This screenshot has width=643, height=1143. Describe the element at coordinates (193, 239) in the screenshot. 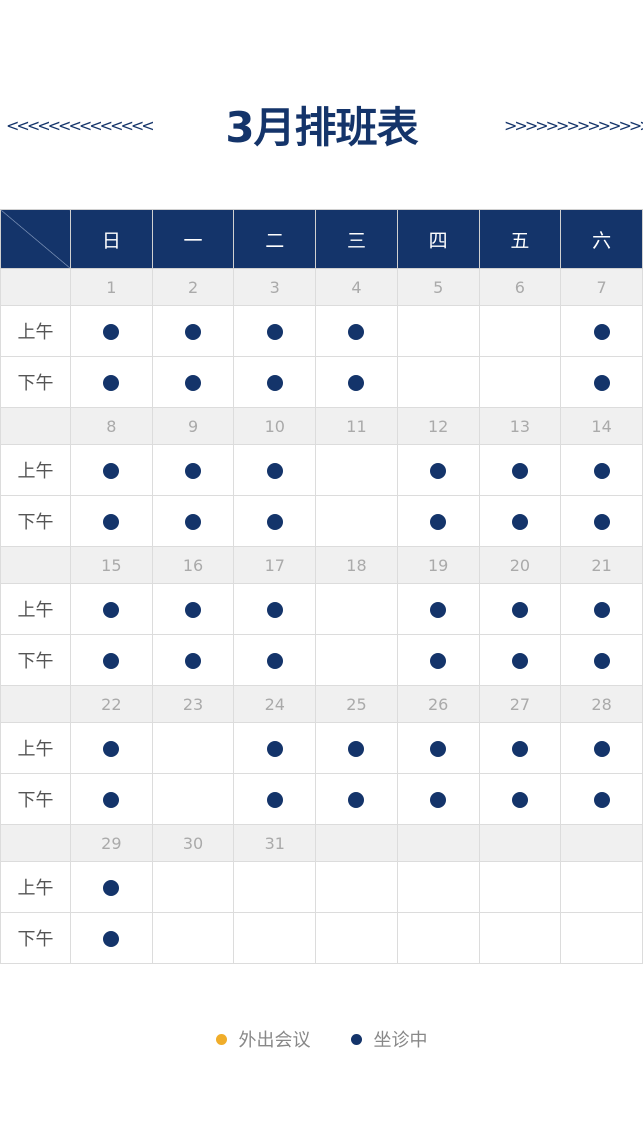

I see `weekday-header: 一` at that location.